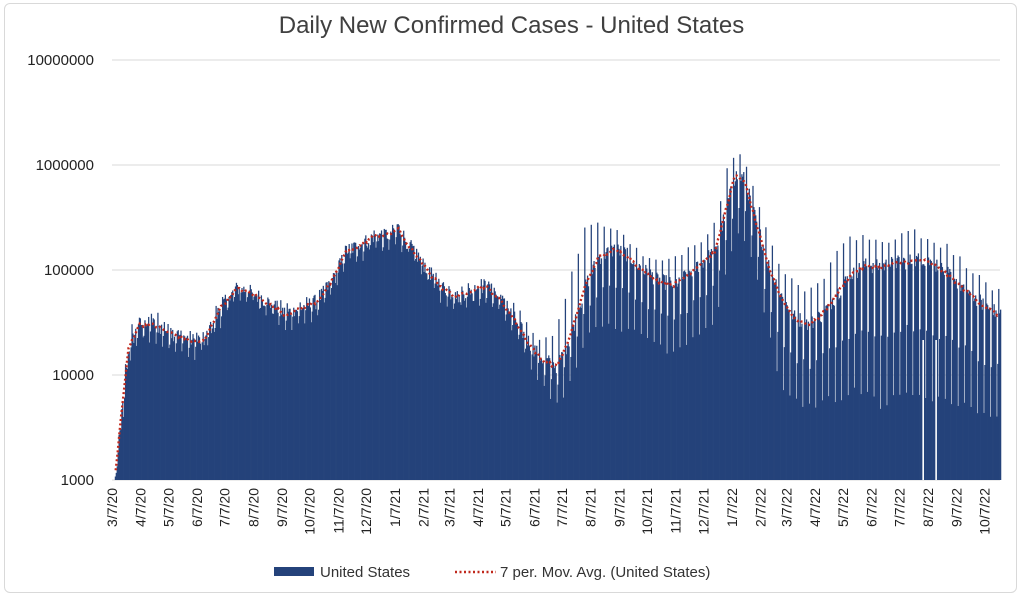 Image resolution: width=1023 pixels, height=598 pixels. What do you see at coordinates (338, 511) in the screenshot?
I see `x-tick-label: 11/7/20` at bounding box center [338, 511].